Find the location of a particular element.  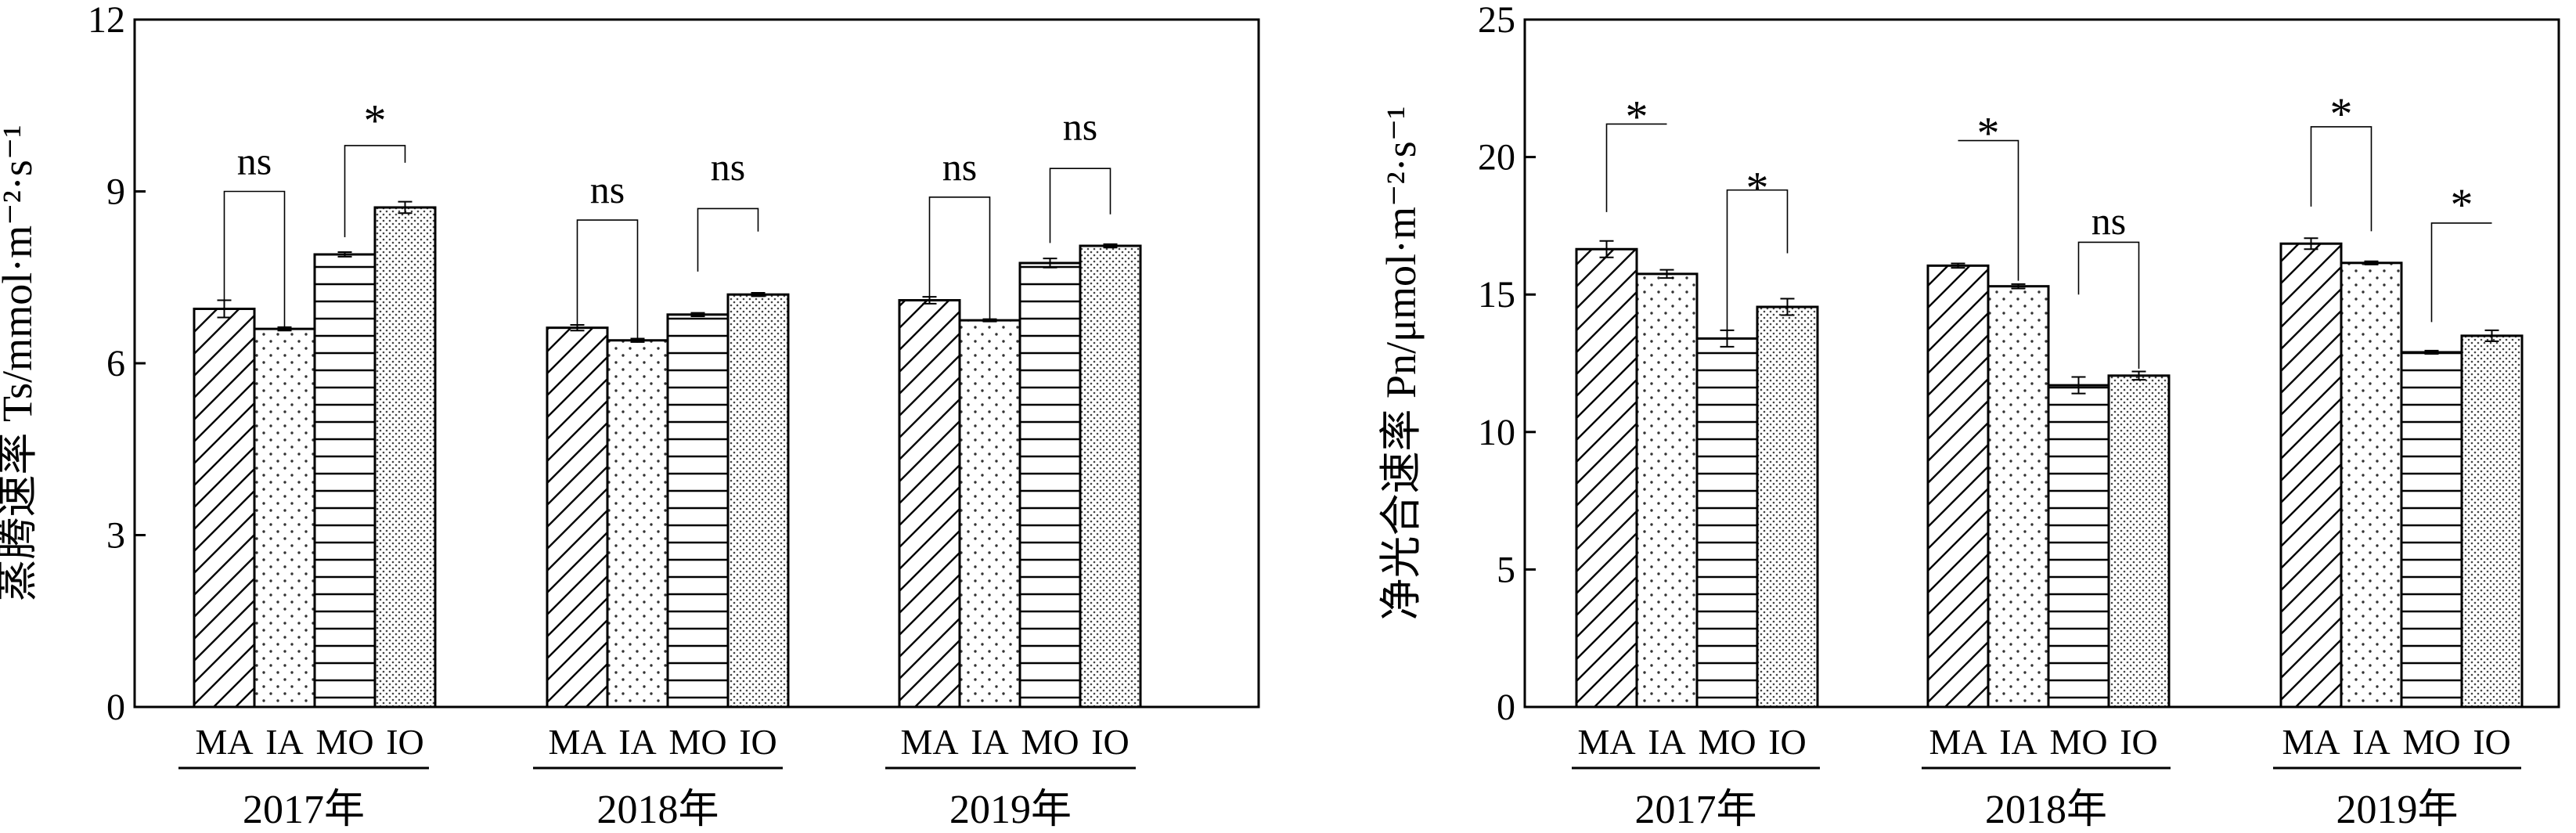

y-tick-label: 3 is located at coordinates (115, 536).